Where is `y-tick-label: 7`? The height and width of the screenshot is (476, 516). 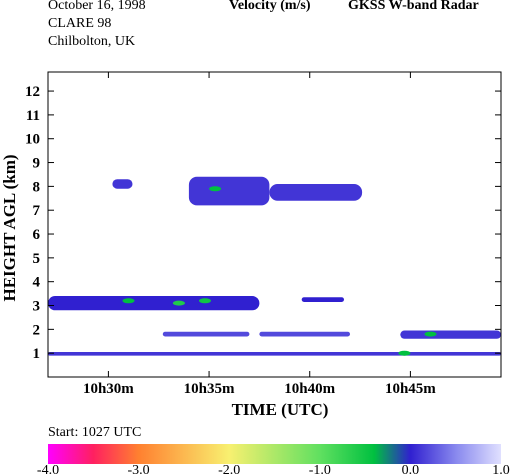 y-tick-label: 7 is located at coordinates (37, 211).